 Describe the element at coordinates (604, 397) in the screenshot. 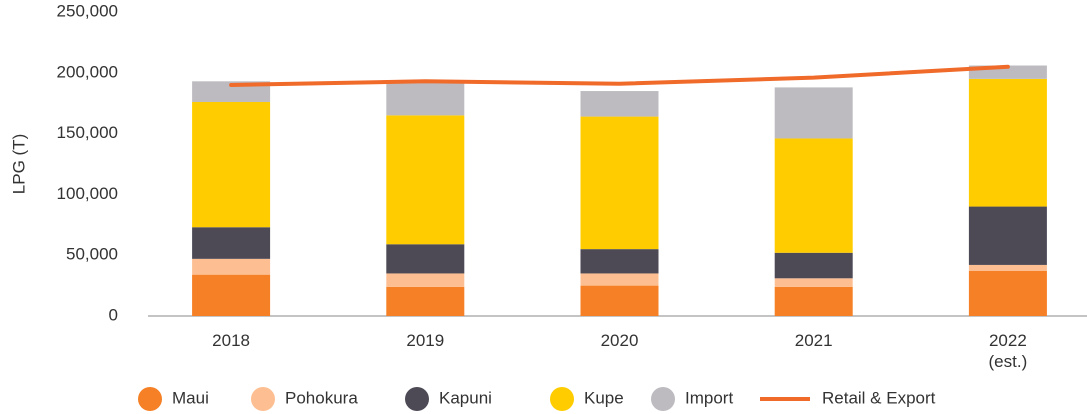

I see `legend-label: Kupe` at that location.